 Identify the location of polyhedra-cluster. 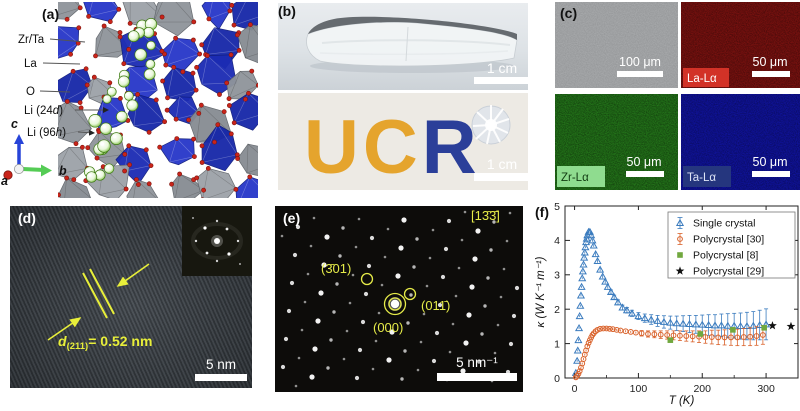
(158, 100).